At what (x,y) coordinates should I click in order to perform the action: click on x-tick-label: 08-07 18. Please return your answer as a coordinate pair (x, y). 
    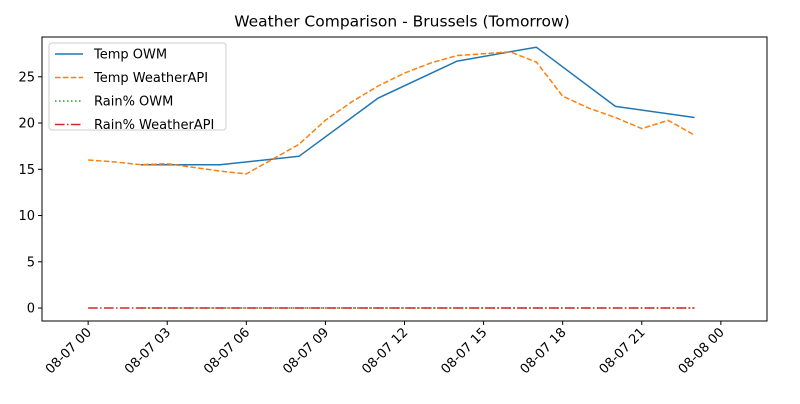
    Looking at the image, I should click on (544, 351).